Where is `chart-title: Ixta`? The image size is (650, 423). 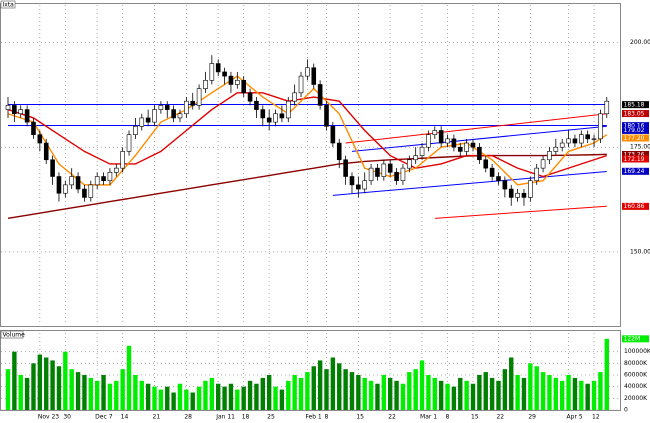
chart-title: Ixta is located at coordinates (9, 4).